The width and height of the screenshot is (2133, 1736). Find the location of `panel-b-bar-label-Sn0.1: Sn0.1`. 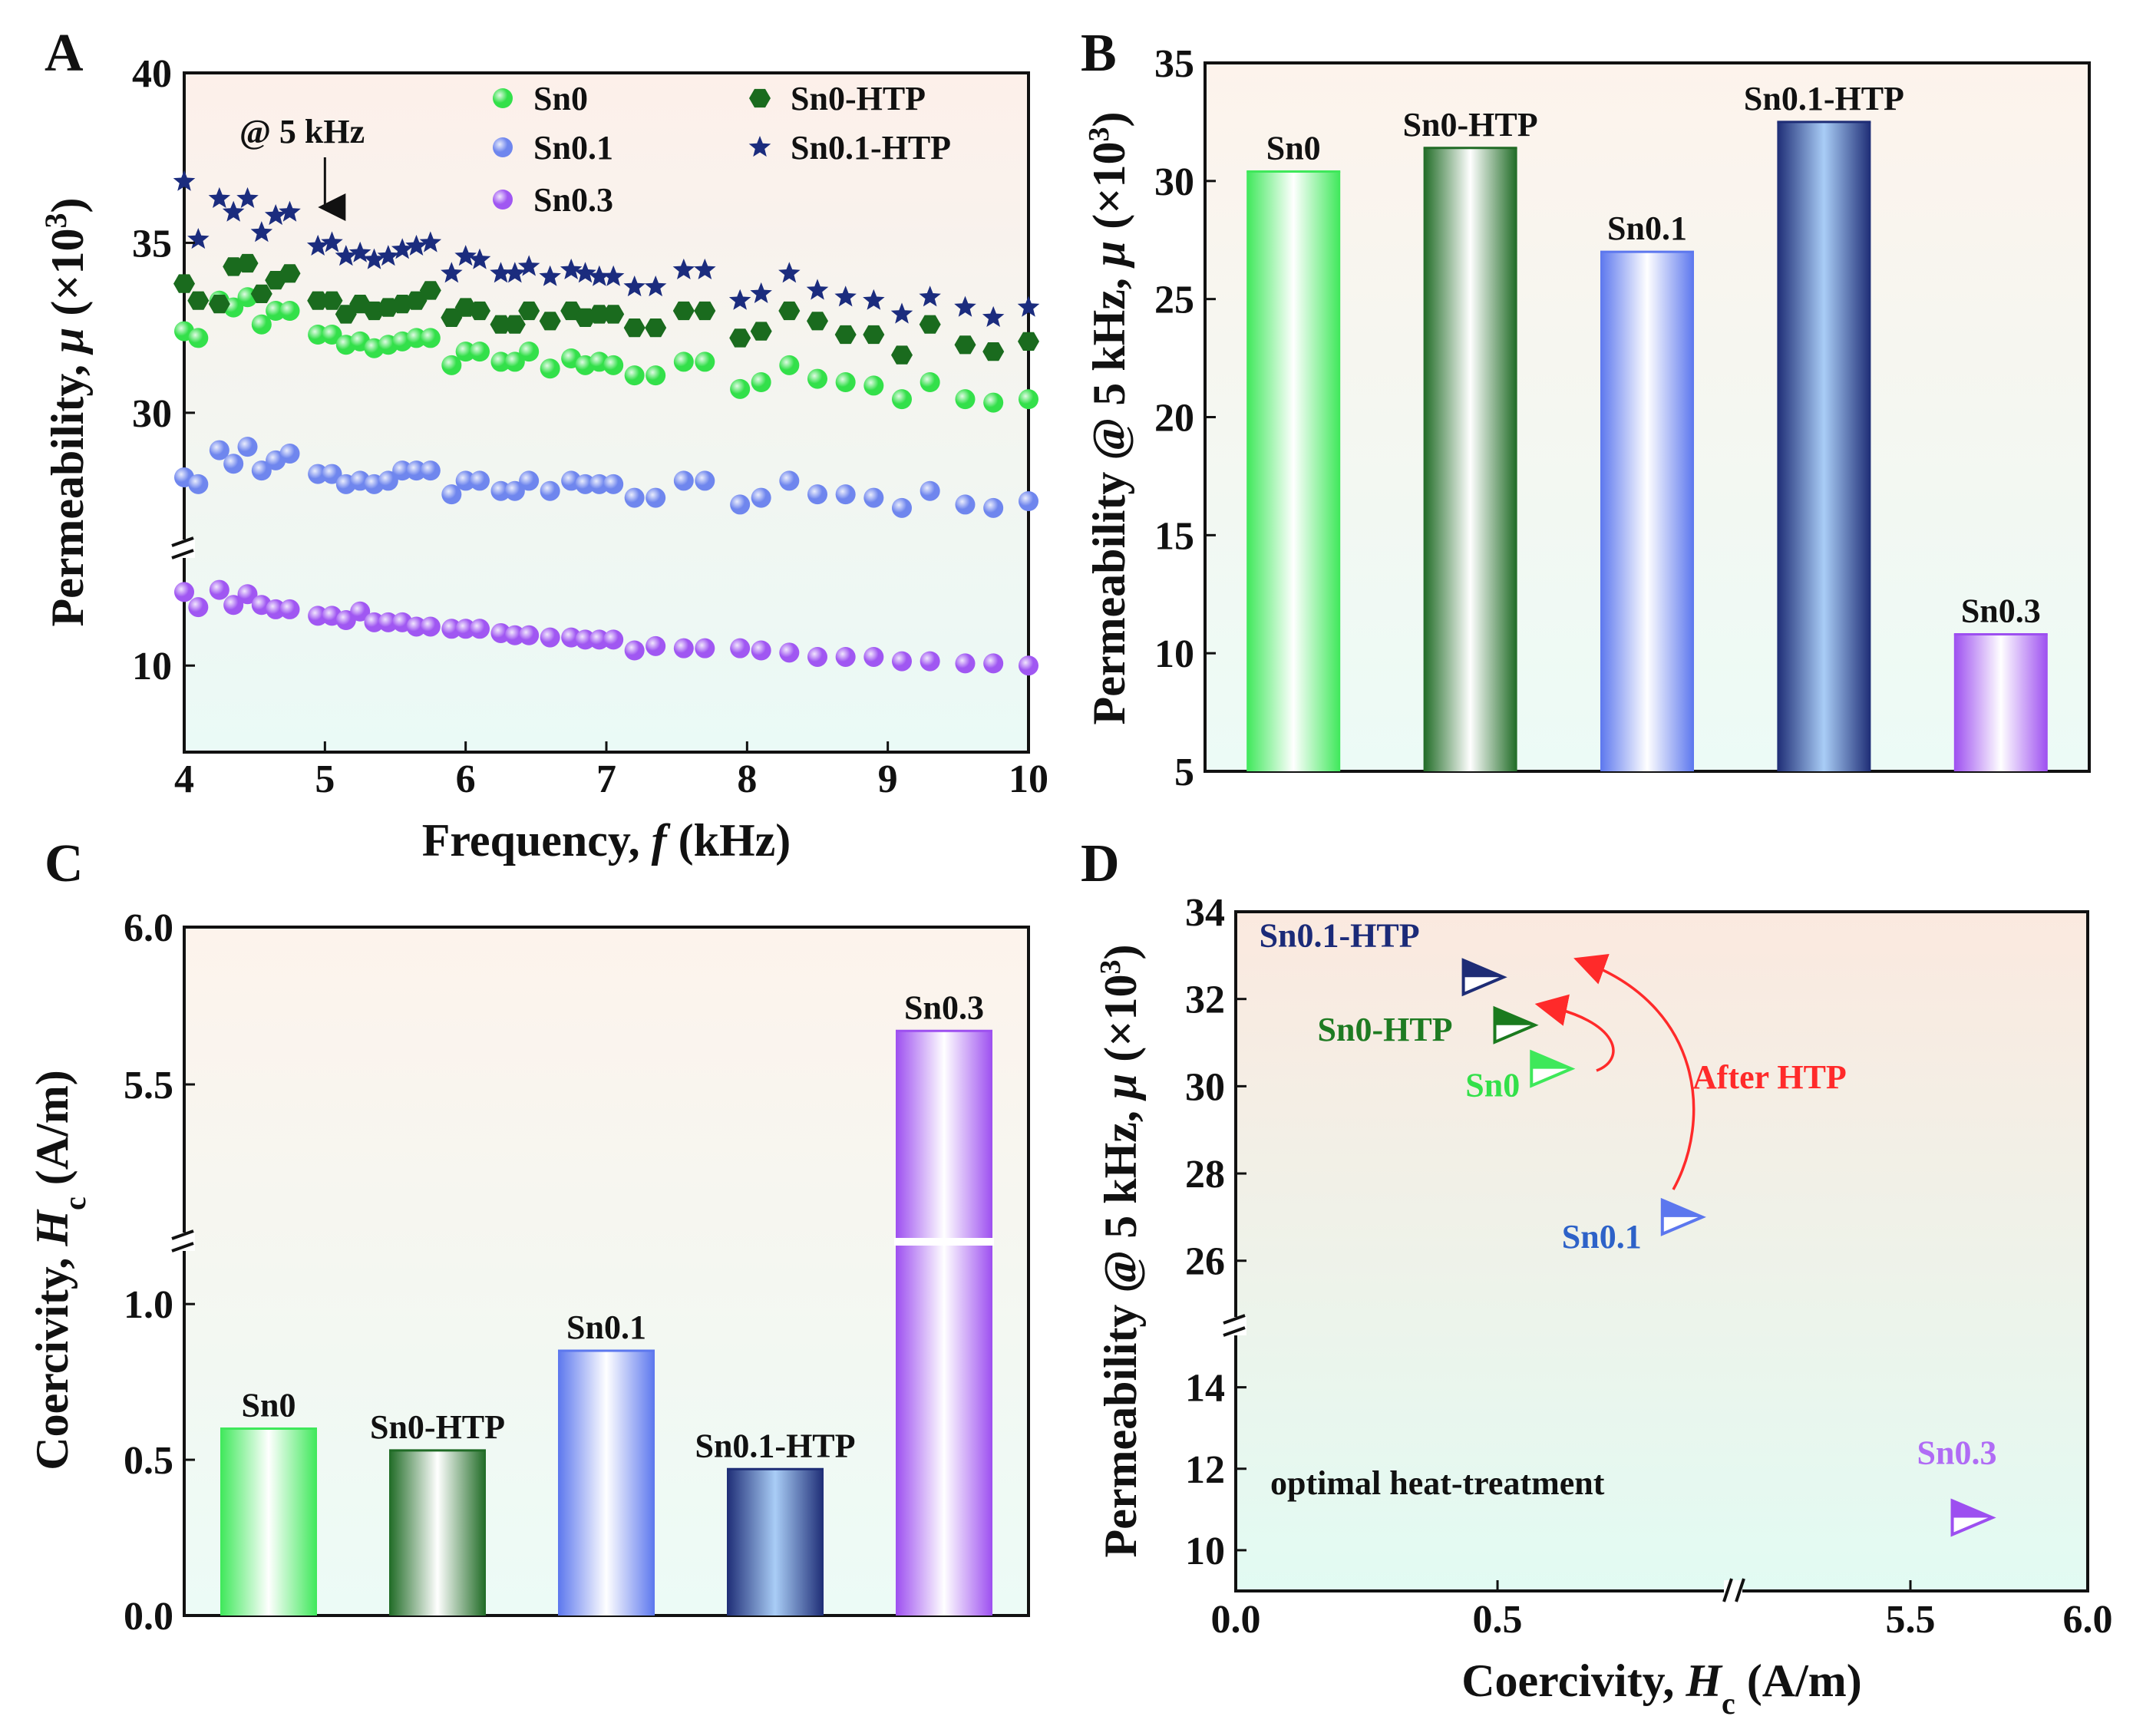

panel-b-bar-label-Sn0.1: Sn0.1 is located at coordinates (1647, 228).